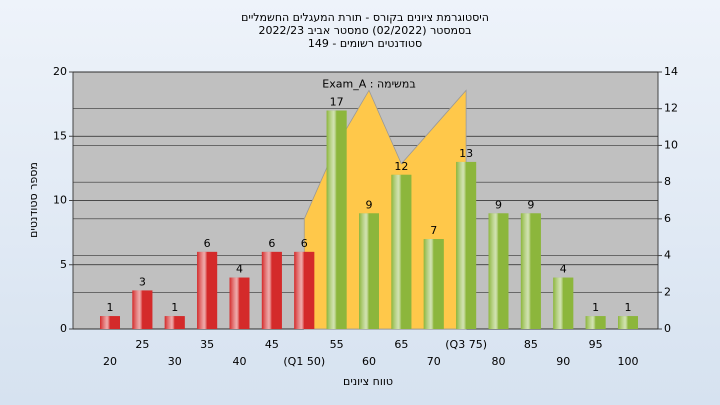 This screenshot has width=720, height=405. What do you see at coordinates (337, 102) in the screenshot?
I see `data-label: 17` at bounding box center [337, 102].